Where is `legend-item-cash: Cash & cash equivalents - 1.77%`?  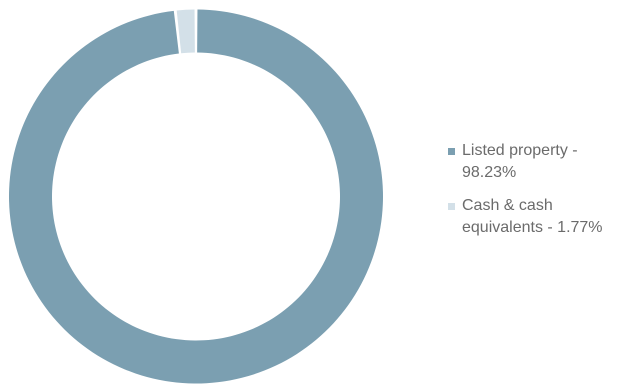 legend-item-cash: Cash & cash equivalents - 1.77% is located at coordinates (540, 217).